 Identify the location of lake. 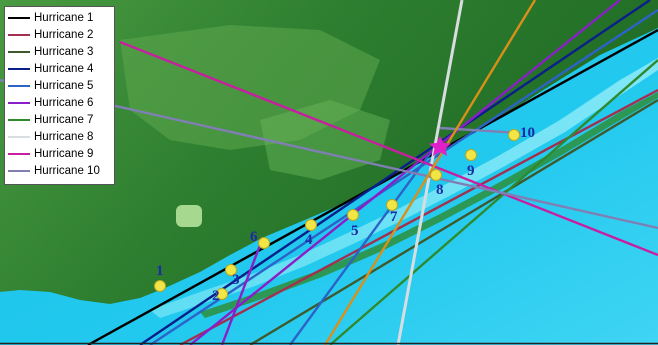
(189, 216).